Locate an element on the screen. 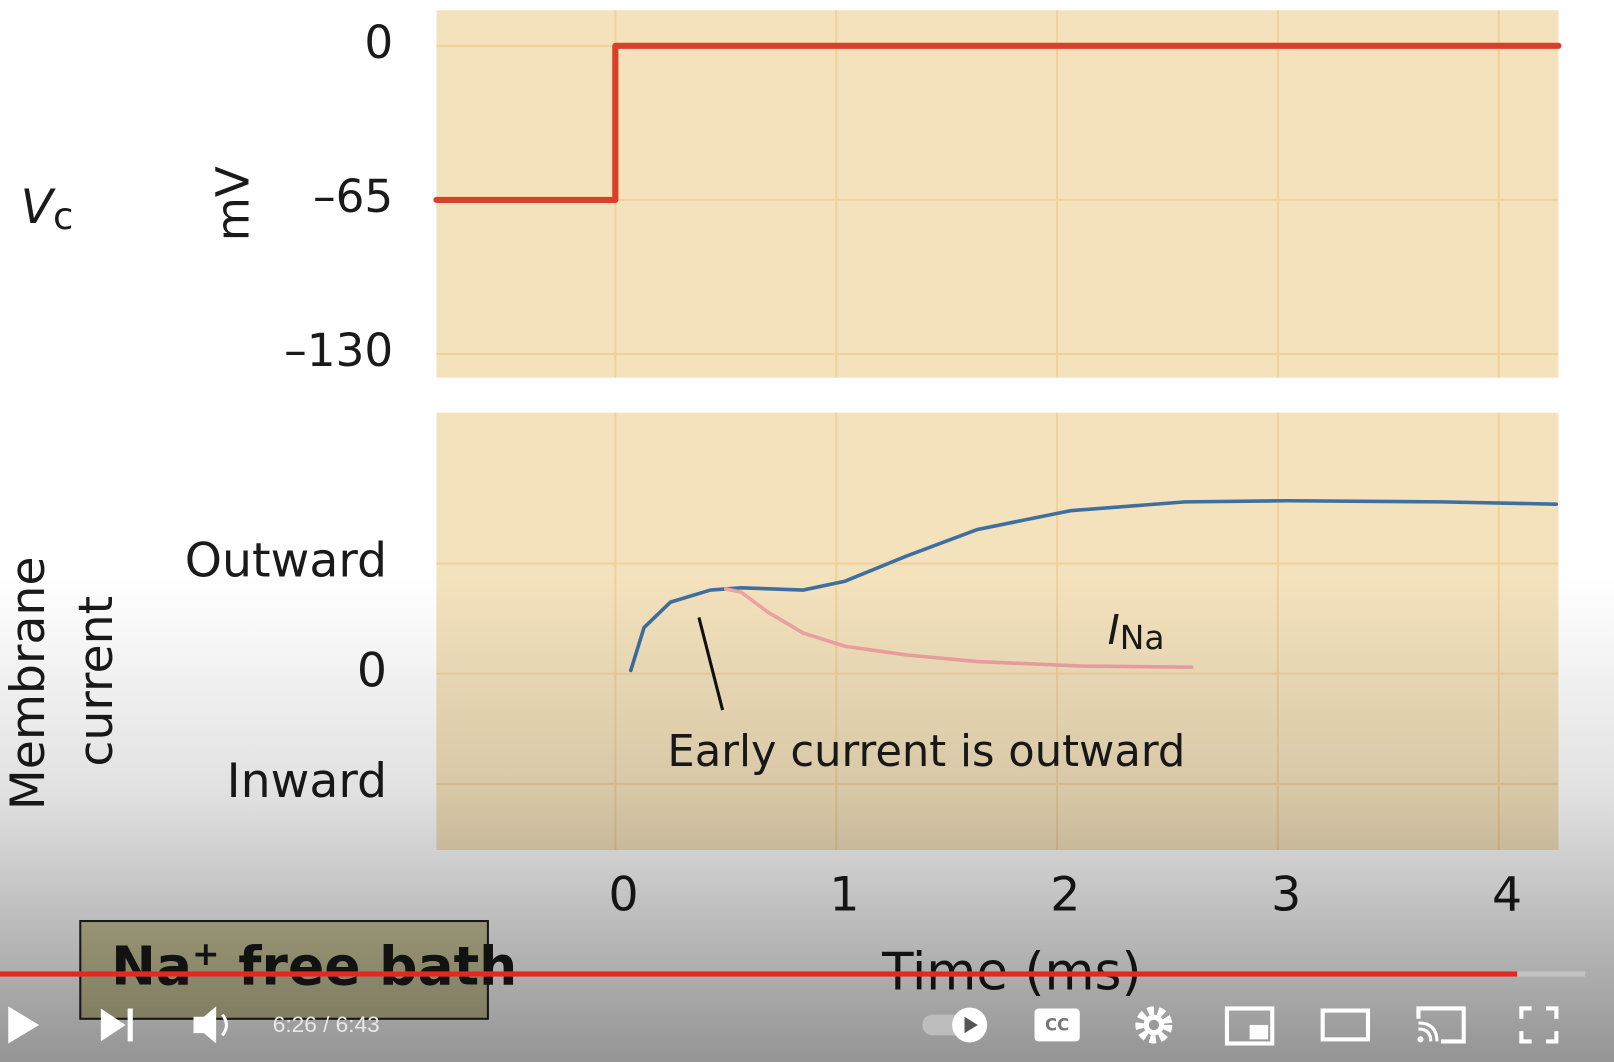 This screenshot has height=1062, width=1614. play-button is located at coordinates (24, 1025).